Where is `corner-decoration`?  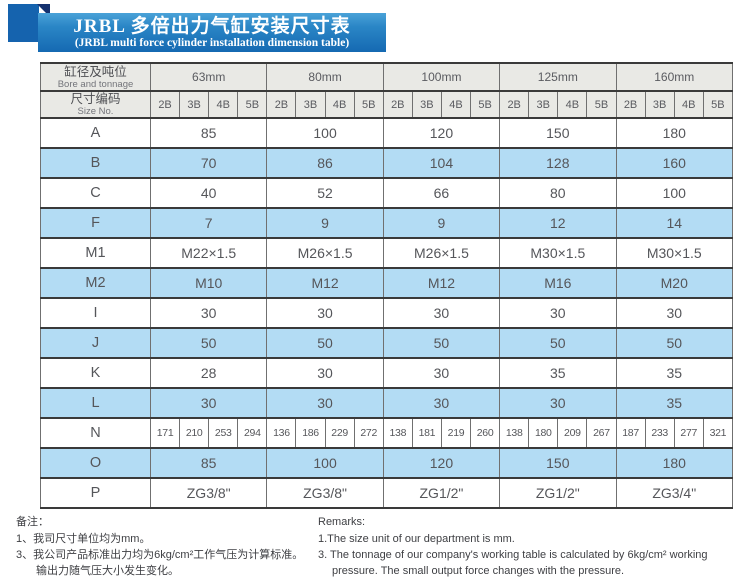 corner-decoration is located at coordinates (23, 23).